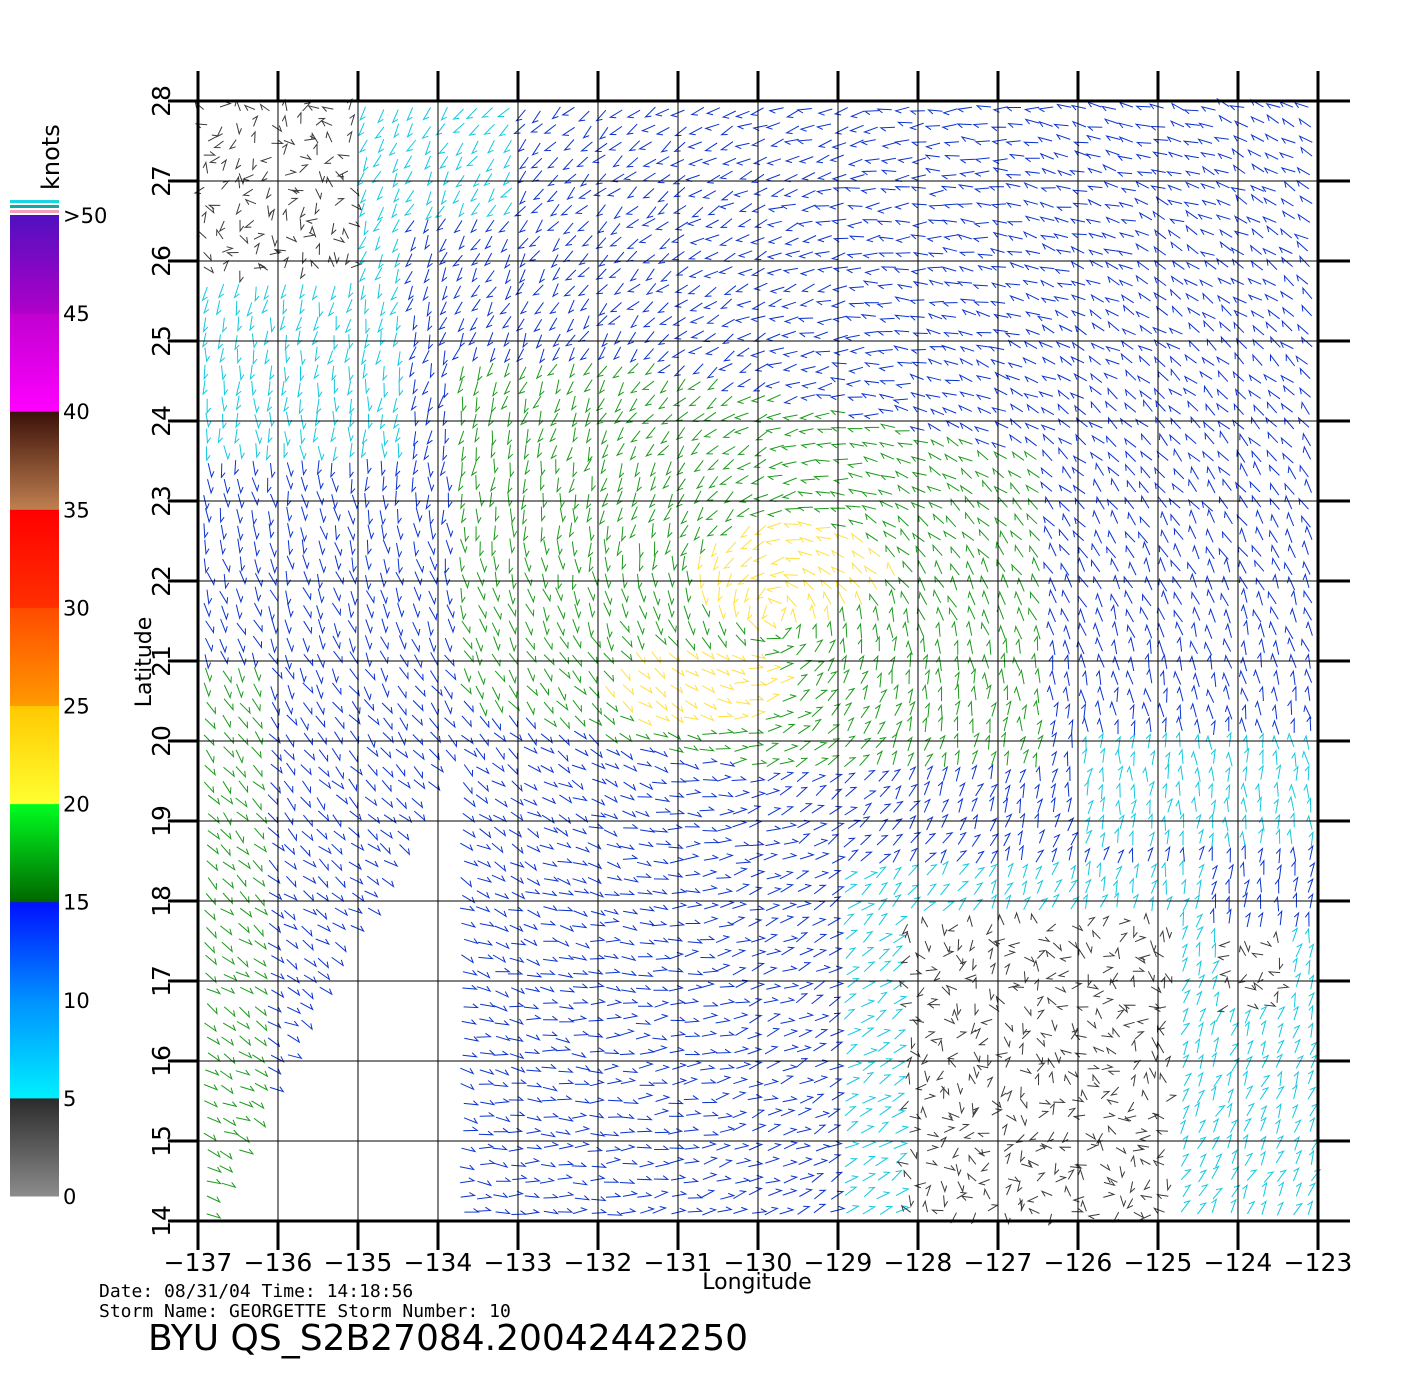  Describe the element at coordinates (69, 1099) in the screenshot. I see `legend-label: 5` at that location.